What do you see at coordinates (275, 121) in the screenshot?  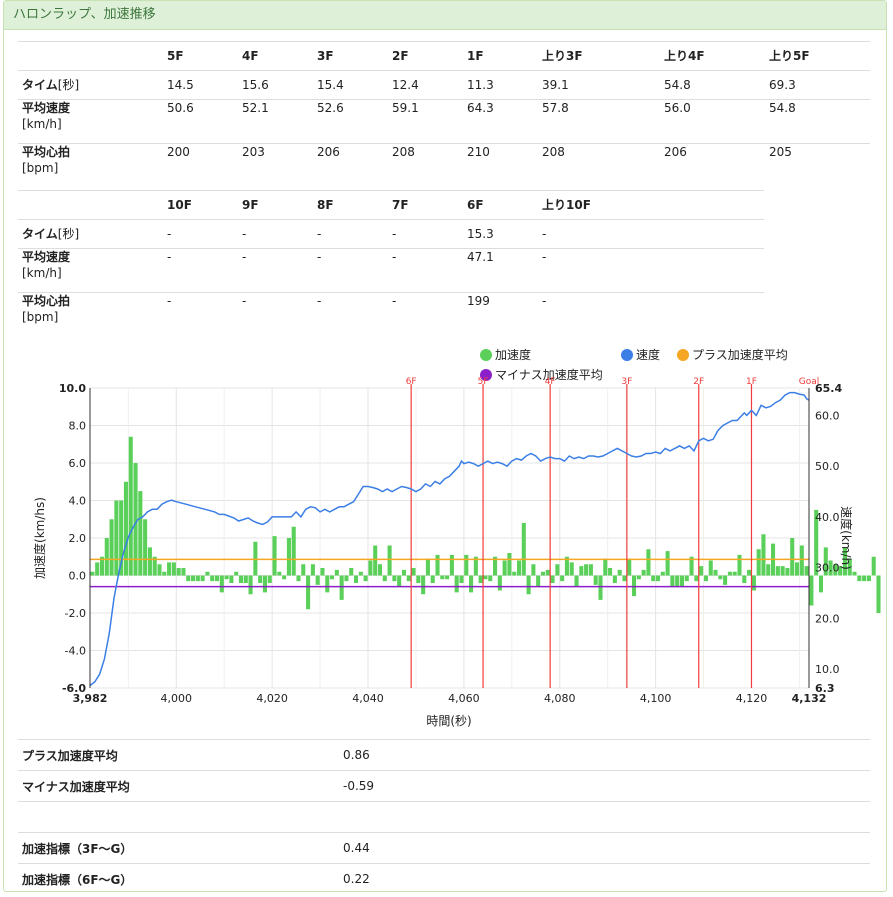 I see `cell: 52.1` at bounding box center [275, 121].